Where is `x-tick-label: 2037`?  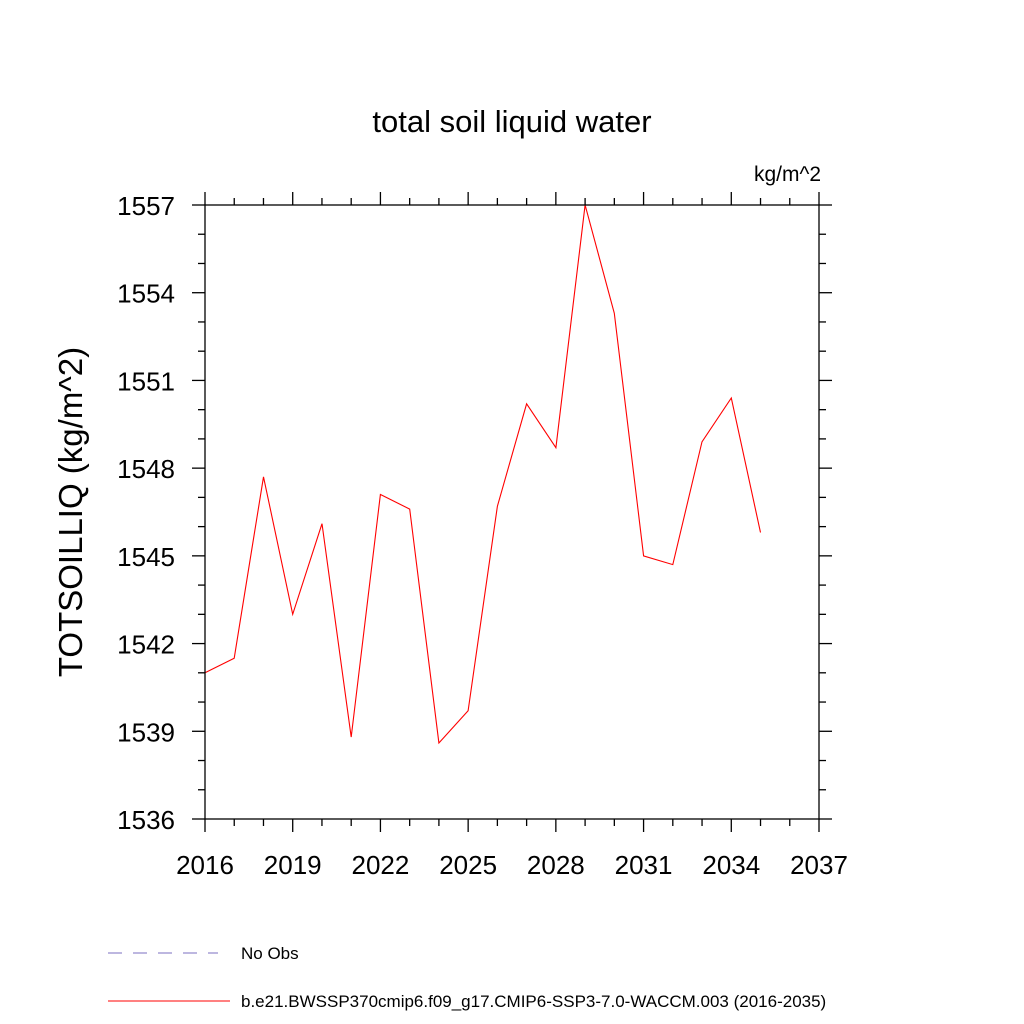
x-tick-label: 2037 is located at coordinates (819, 865).